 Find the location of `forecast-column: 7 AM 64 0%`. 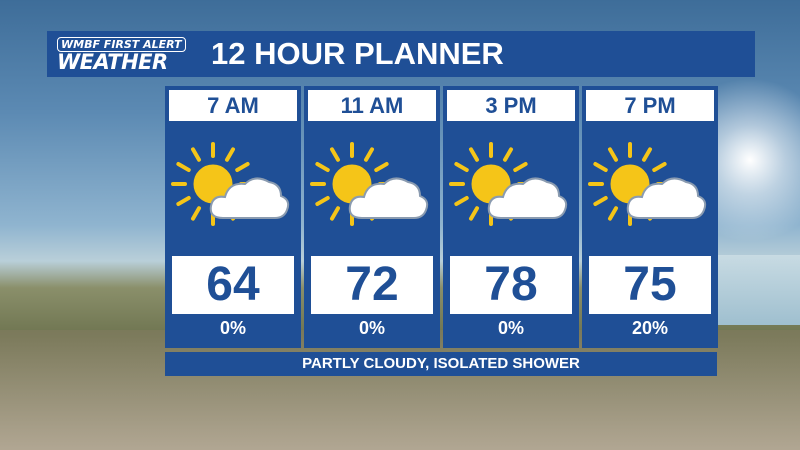

forecast-column: 7 AM 64 0% is located at coordinates (233, 217).